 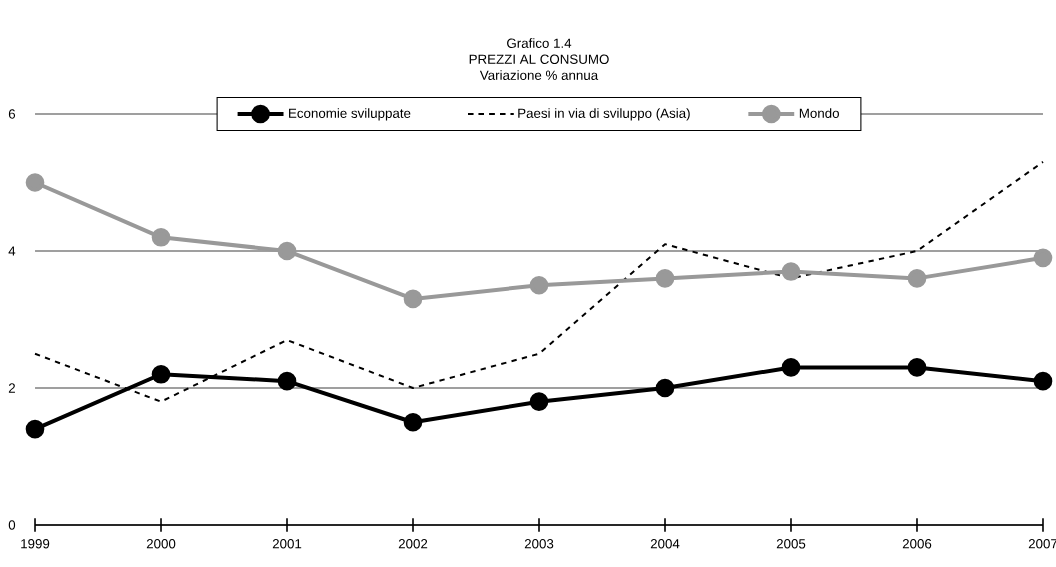 I want to click on x-tick-label: 2002, so click(x=413, y=544).